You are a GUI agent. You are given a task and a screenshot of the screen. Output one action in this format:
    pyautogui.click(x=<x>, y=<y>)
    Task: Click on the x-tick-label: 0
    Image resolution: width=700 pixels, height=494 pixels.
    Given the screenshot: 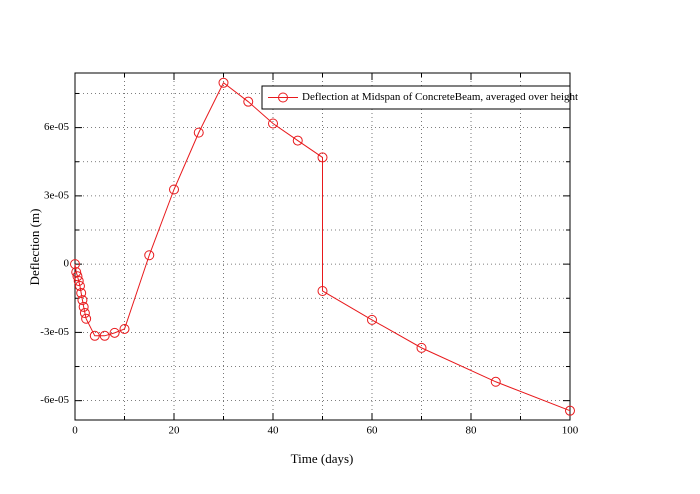 What is the action you would take?
    pyautogui.click(x=75, y=431)
    